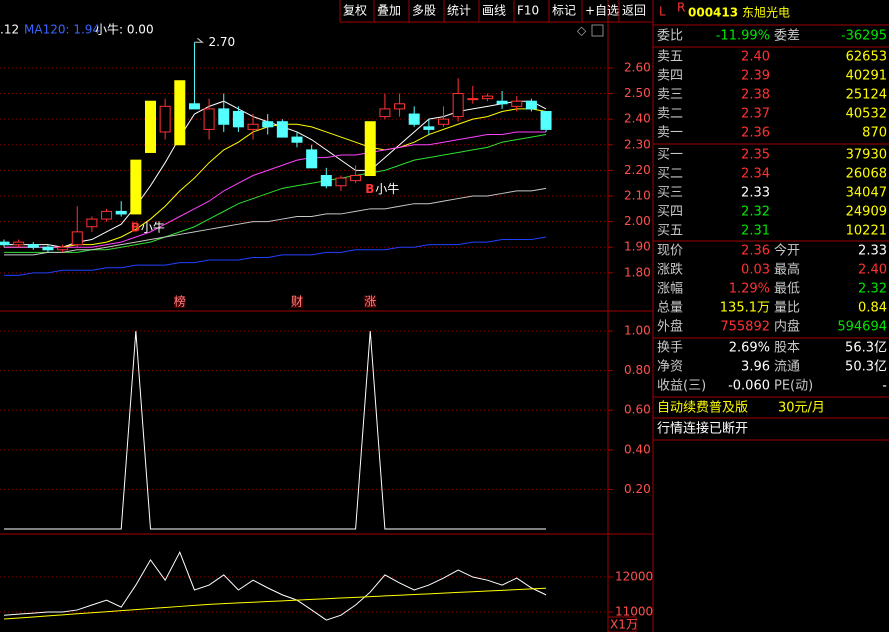 The width and height of the screenshot is (889, 632). What do you see at coordinates (297, 302) in the screenshot?
I see `event-label: 财` at bounding box center [297, 302].